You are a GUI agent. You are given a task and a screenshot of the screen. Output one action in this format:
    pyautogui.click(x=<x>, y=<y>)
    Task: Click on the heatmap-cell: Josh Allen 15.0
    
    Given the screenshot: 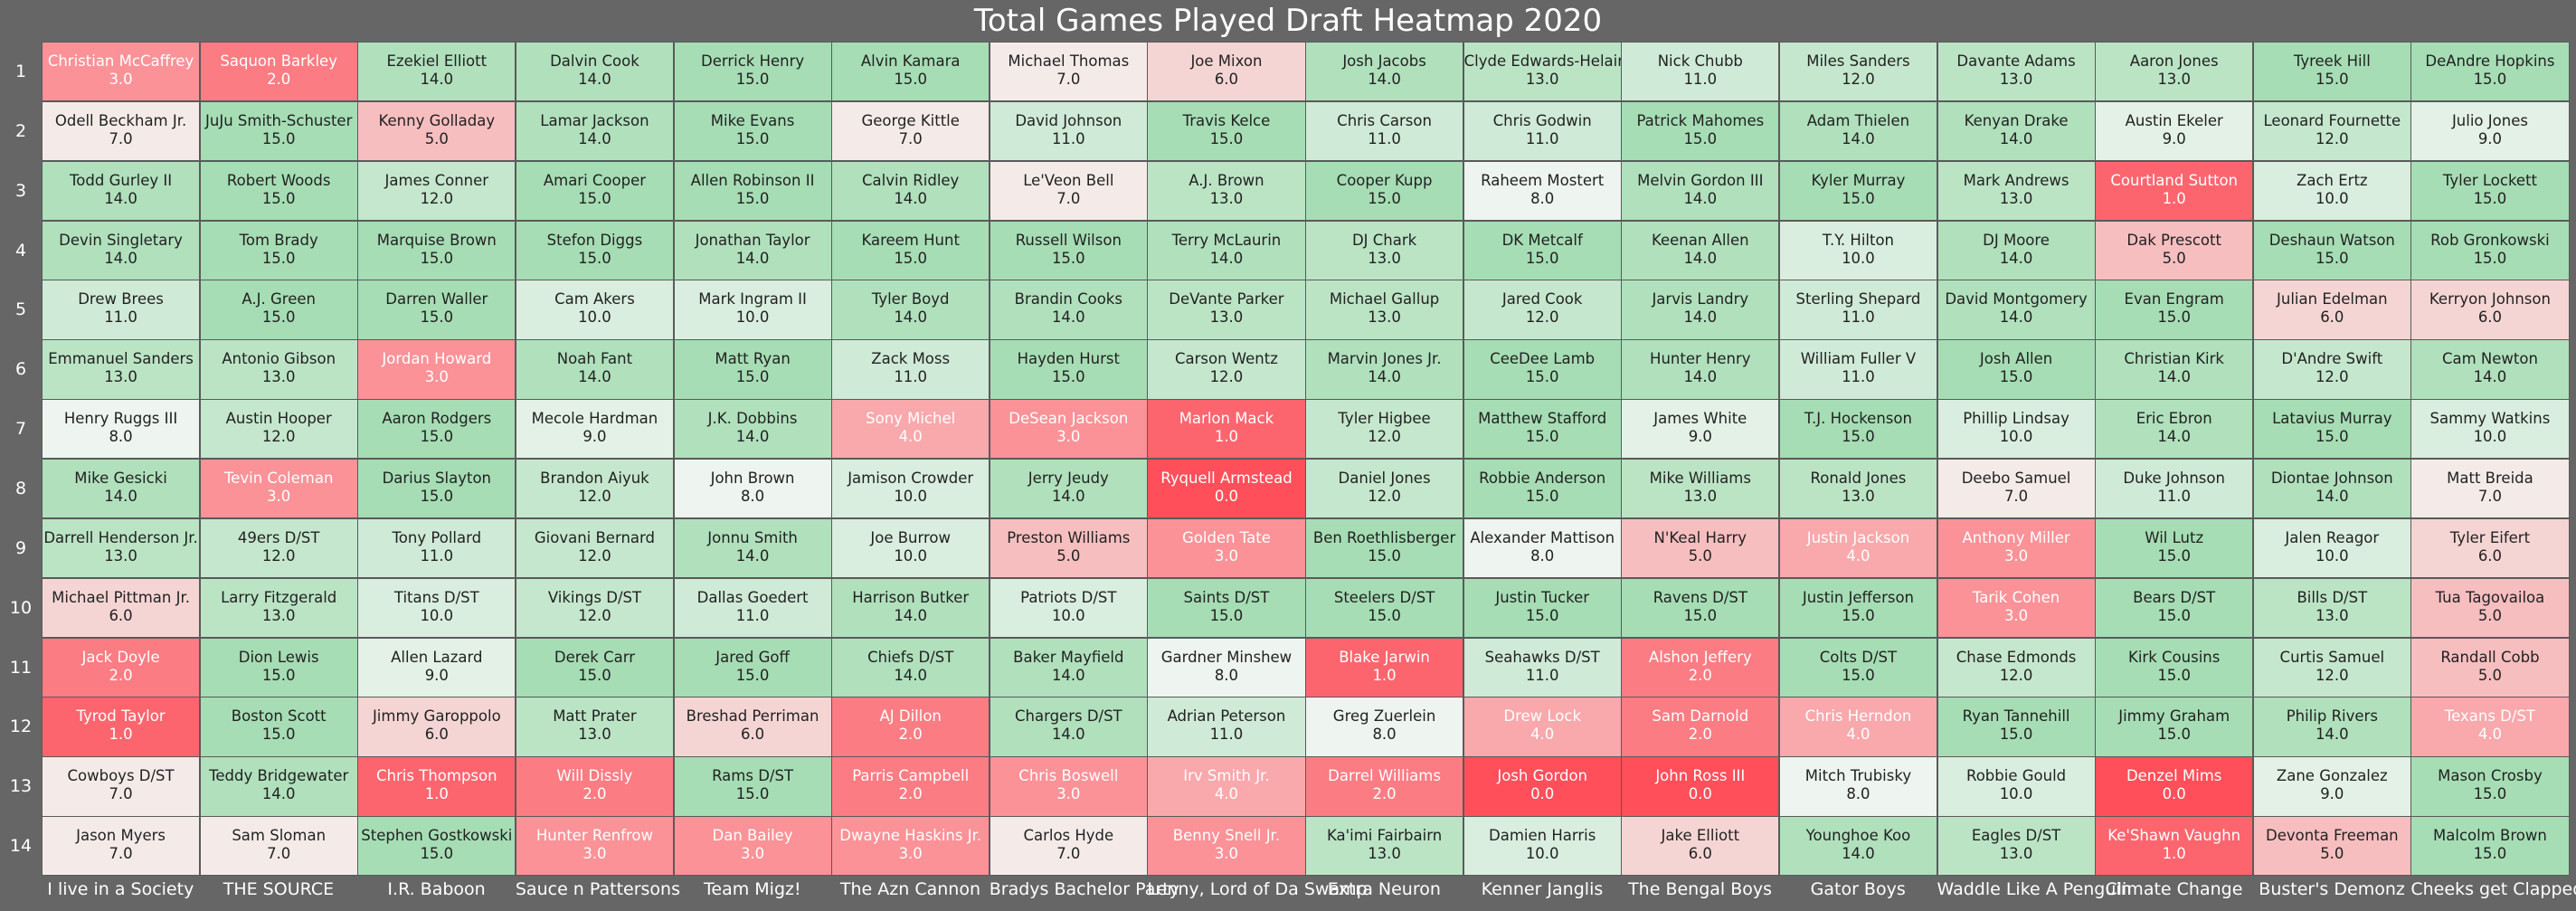 What is the action you would take?
    pyautogui.click(x=2017, y=369)
    